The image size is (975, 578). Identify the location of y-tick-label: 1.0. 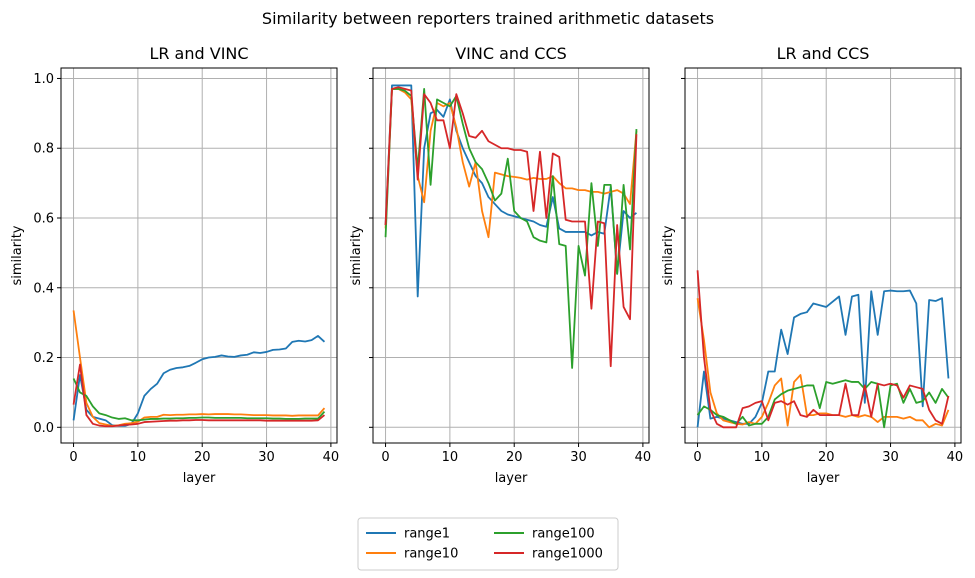
(43, 79).